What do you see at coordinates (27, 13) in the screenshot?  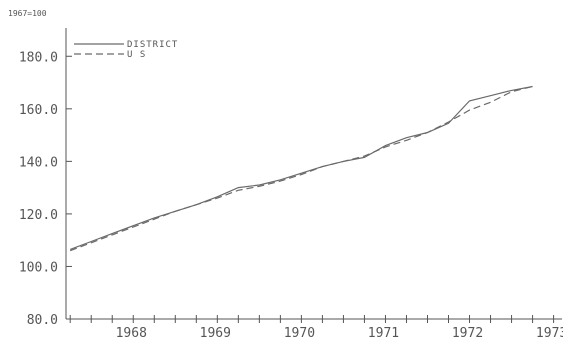 I see `unit-label: 1967=100` at bounding box center [27, 13].